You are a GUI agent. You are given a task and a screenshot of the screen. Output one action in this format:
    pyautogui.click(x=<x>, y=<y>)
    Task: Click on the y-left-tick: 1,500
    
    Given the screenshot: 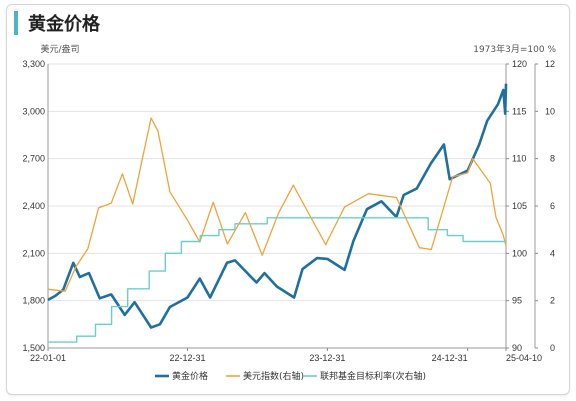 What is the action you would take?
    pyautogui.click(x=33, y=348)
    